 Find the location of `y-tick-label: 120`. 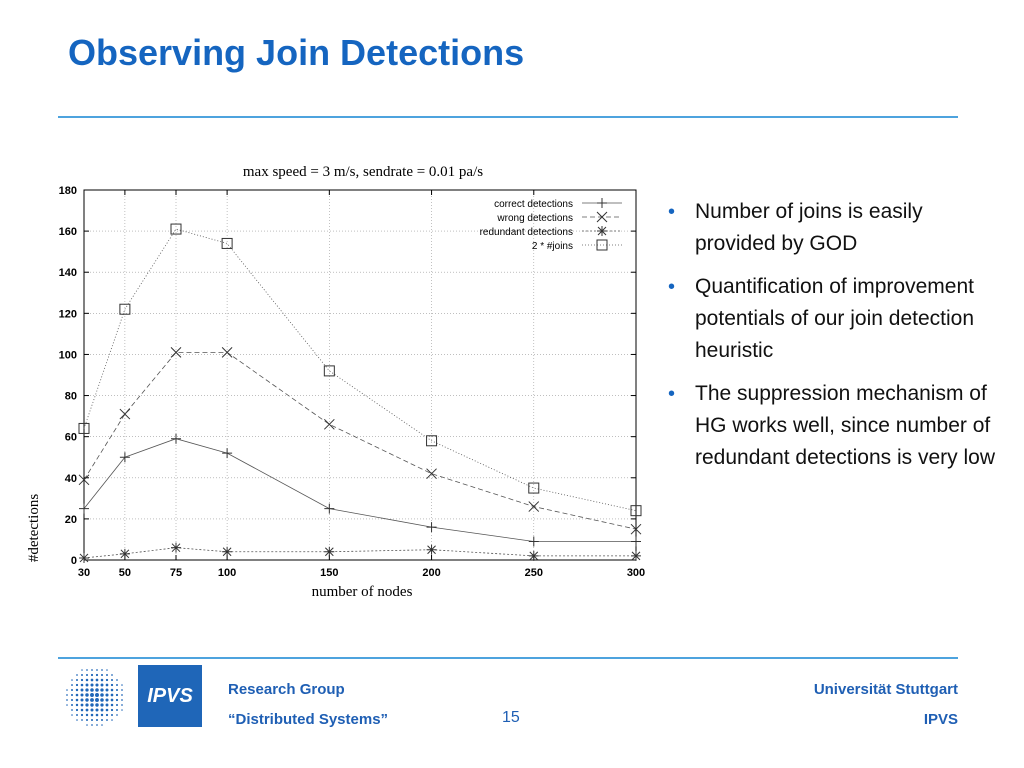

y-tick-label: 120 is located at coordinates (68, 314).